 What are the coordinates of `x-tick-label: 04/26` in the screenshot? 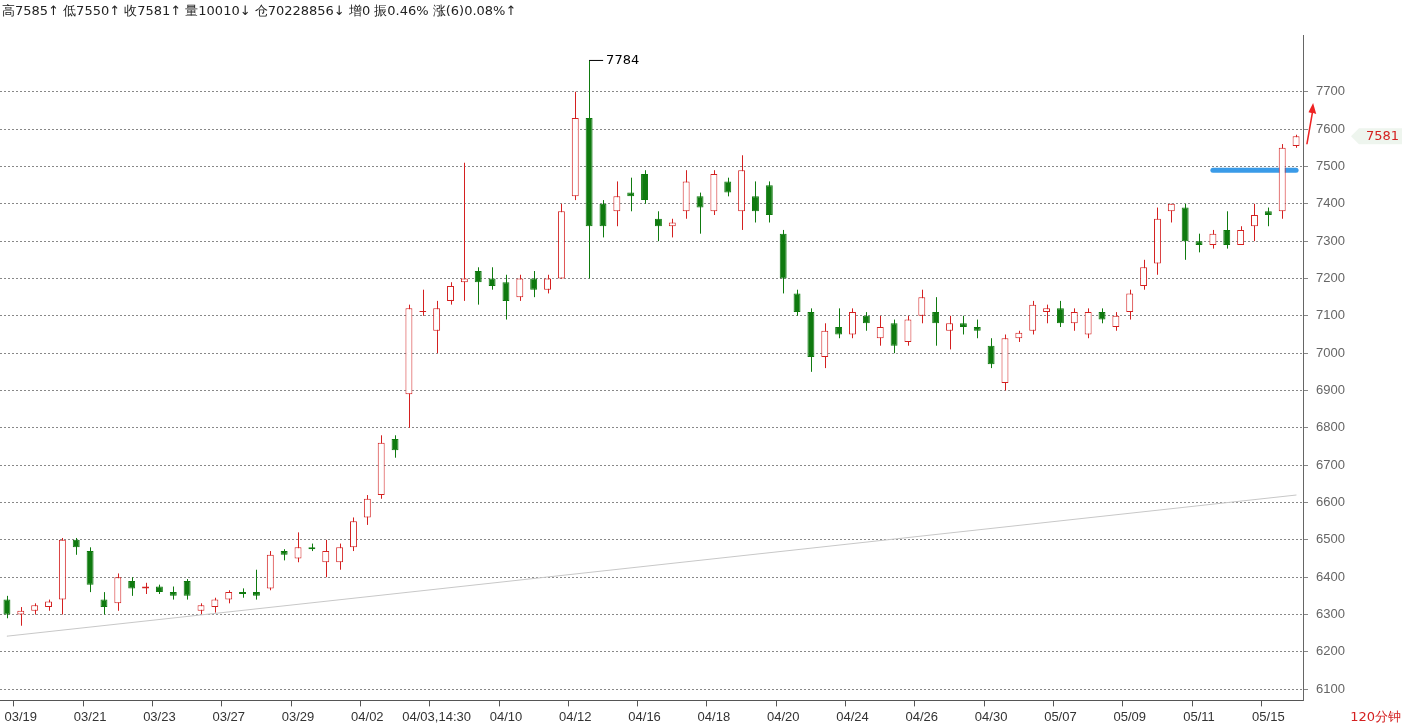 It's located at (922, 716).